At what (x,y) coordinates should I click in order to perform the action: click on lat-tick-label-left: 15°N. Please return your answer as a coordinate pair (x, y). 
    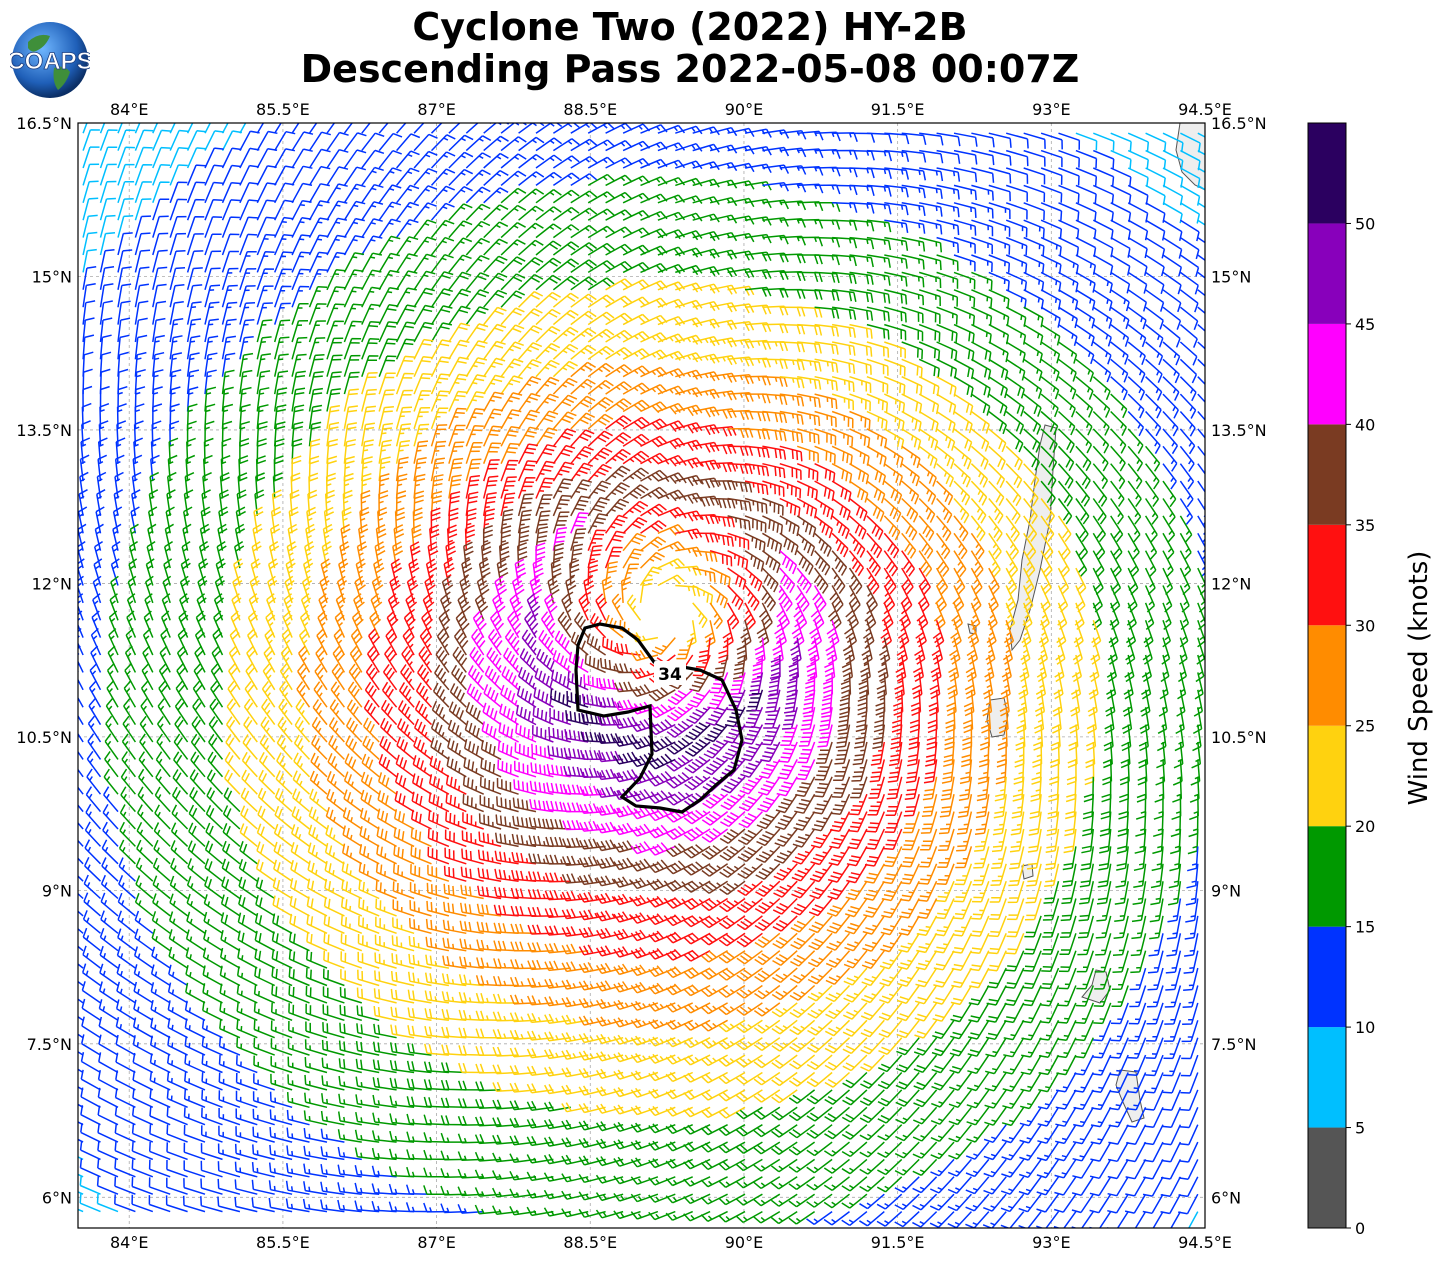
    Looking at the image, I should click on (52, 276).